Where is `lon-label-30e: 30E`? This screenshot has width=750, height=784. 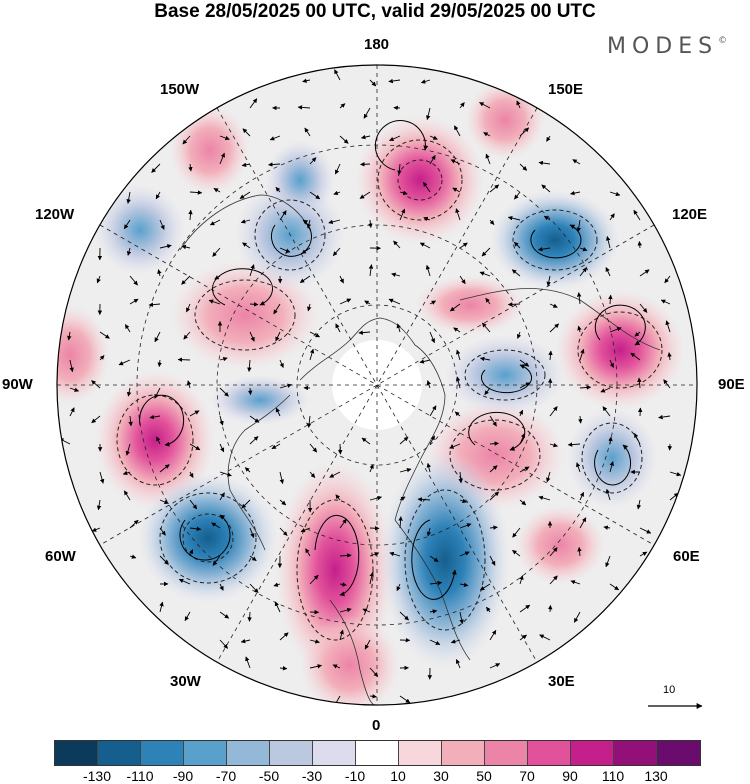
lon-label-30e: 30E is located at coordinates (561, 681).